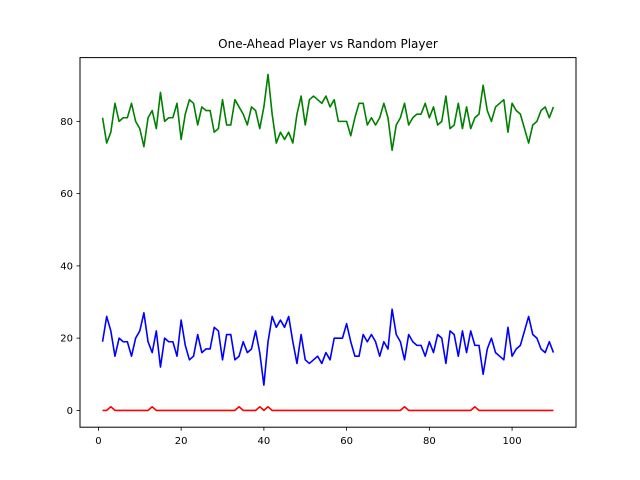 The width and height of the screenshot is (640, 480). I want to click on x-tick-label: 40, so click(264, 441).